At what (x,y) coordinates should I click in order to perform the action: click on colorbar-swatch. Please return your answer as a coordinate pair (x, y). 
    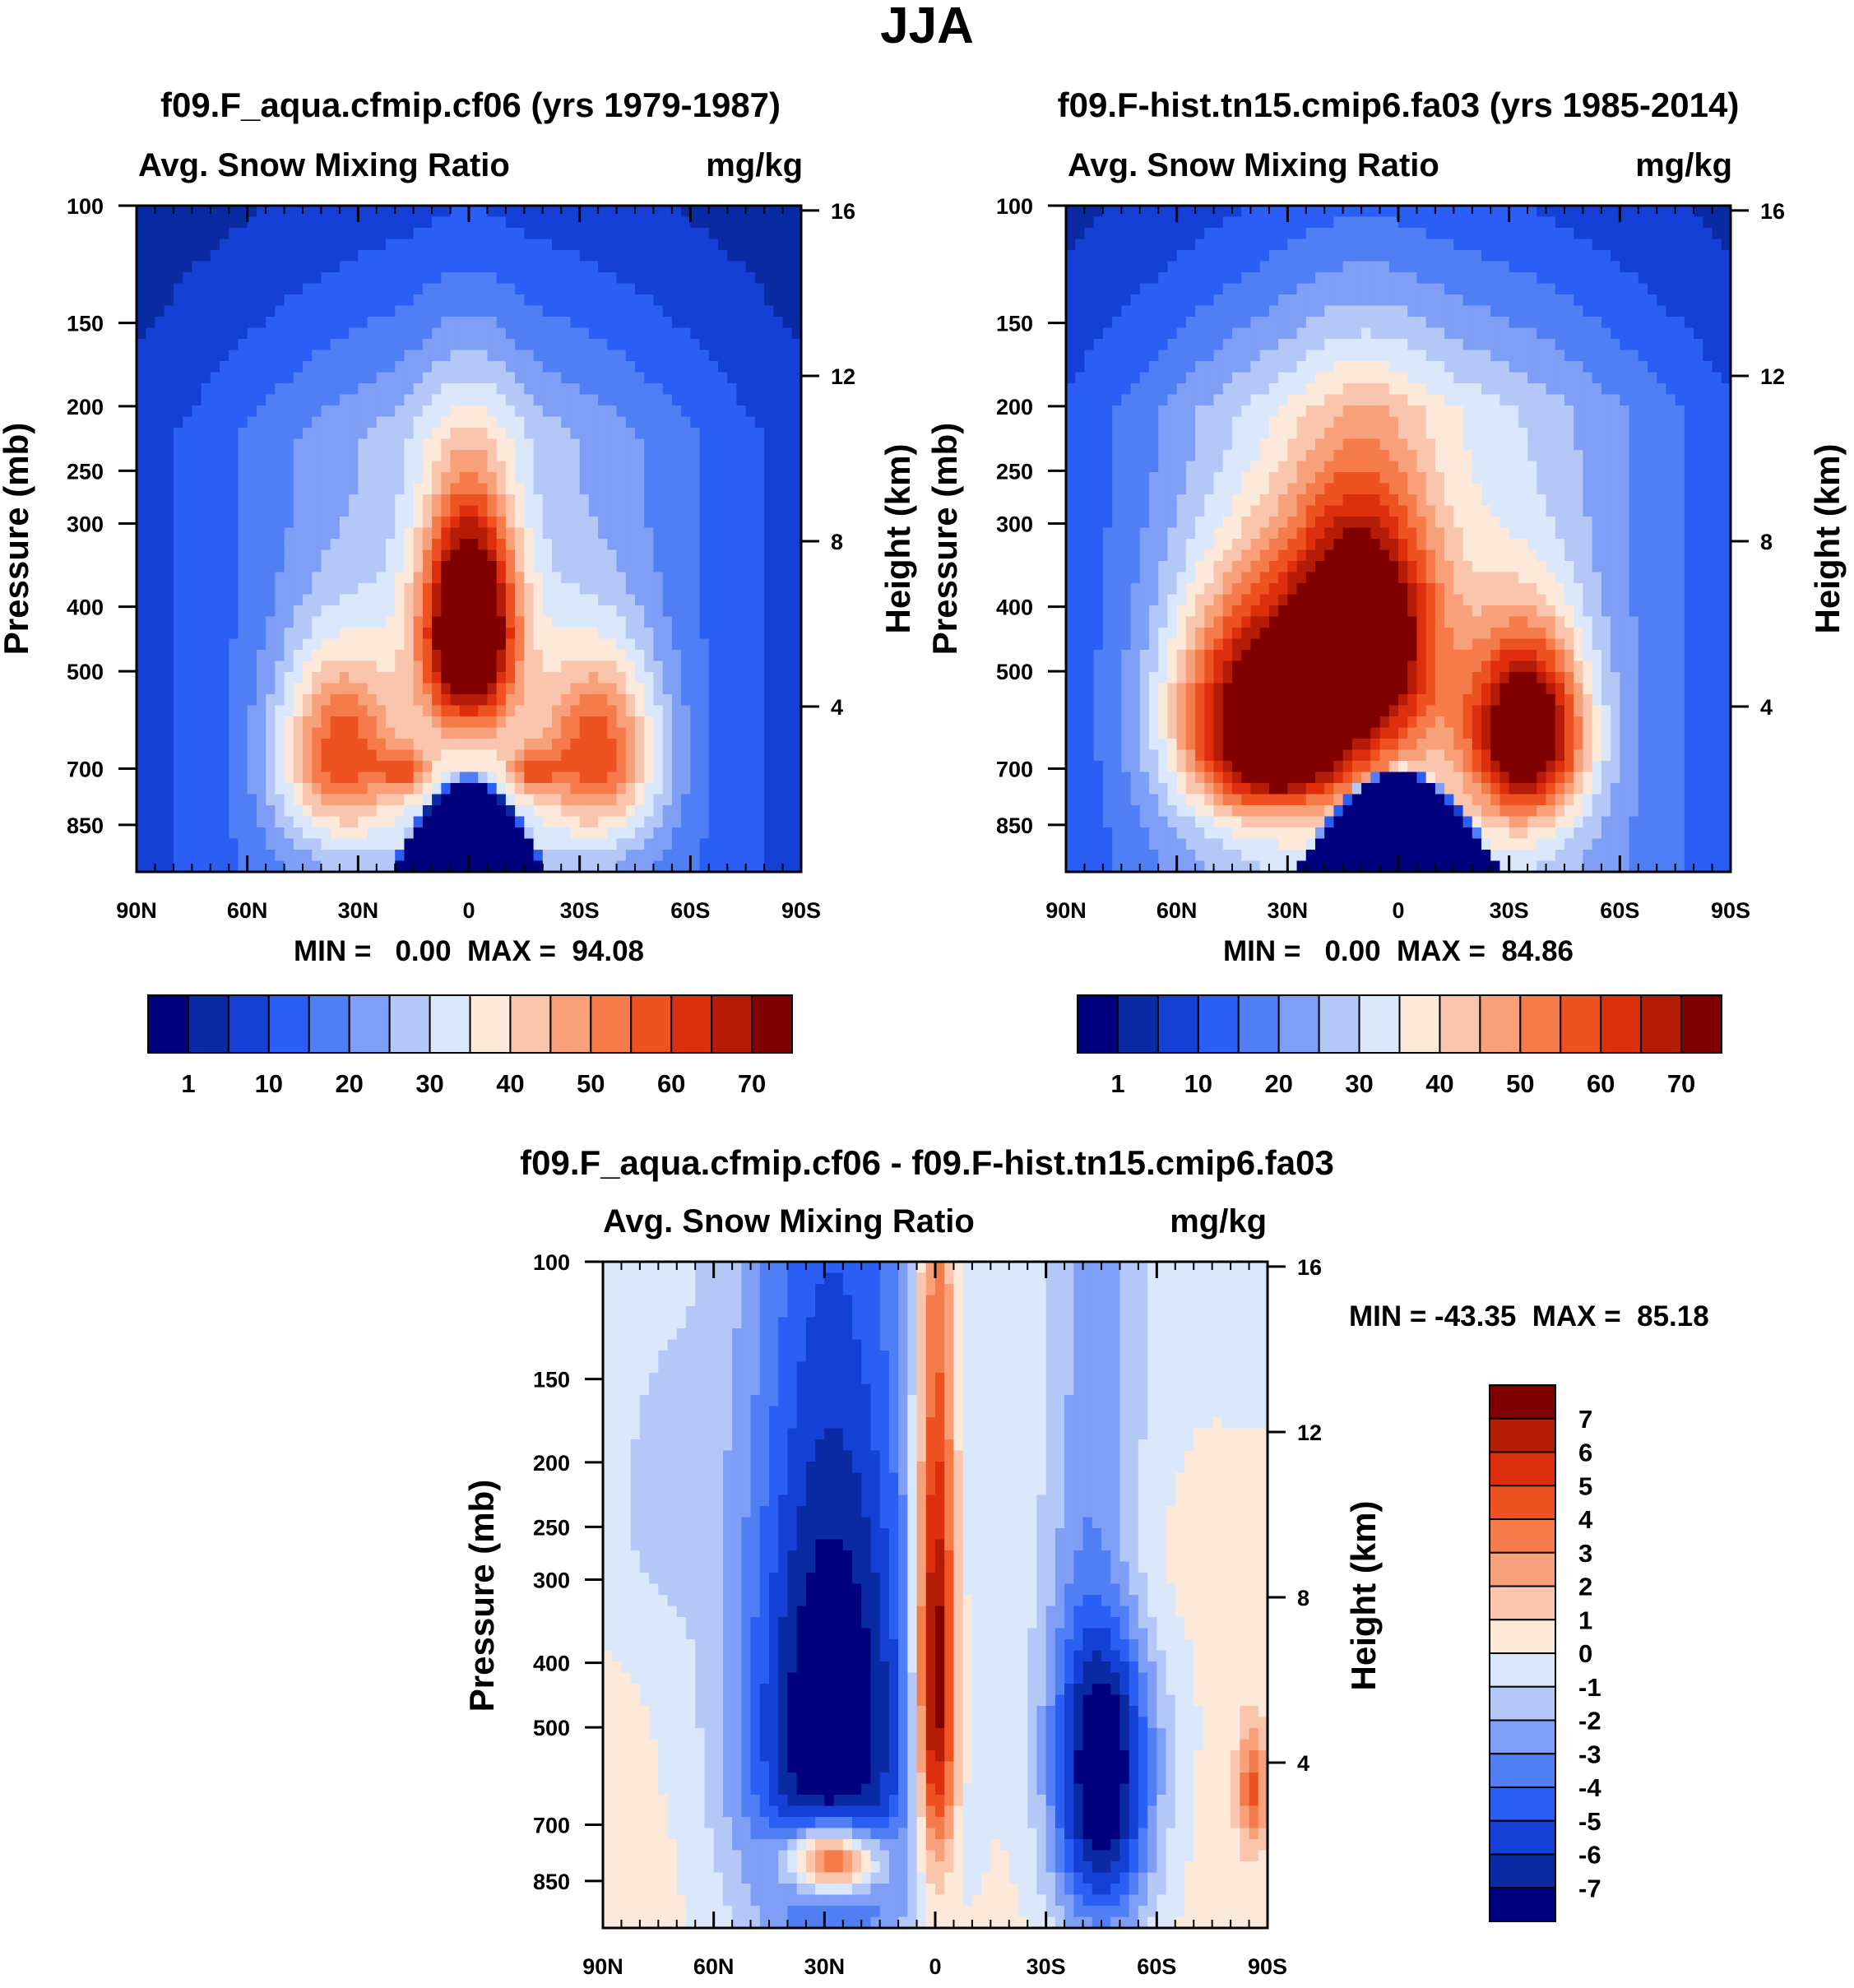
    Looking at the image, I should click on (168, 1024).